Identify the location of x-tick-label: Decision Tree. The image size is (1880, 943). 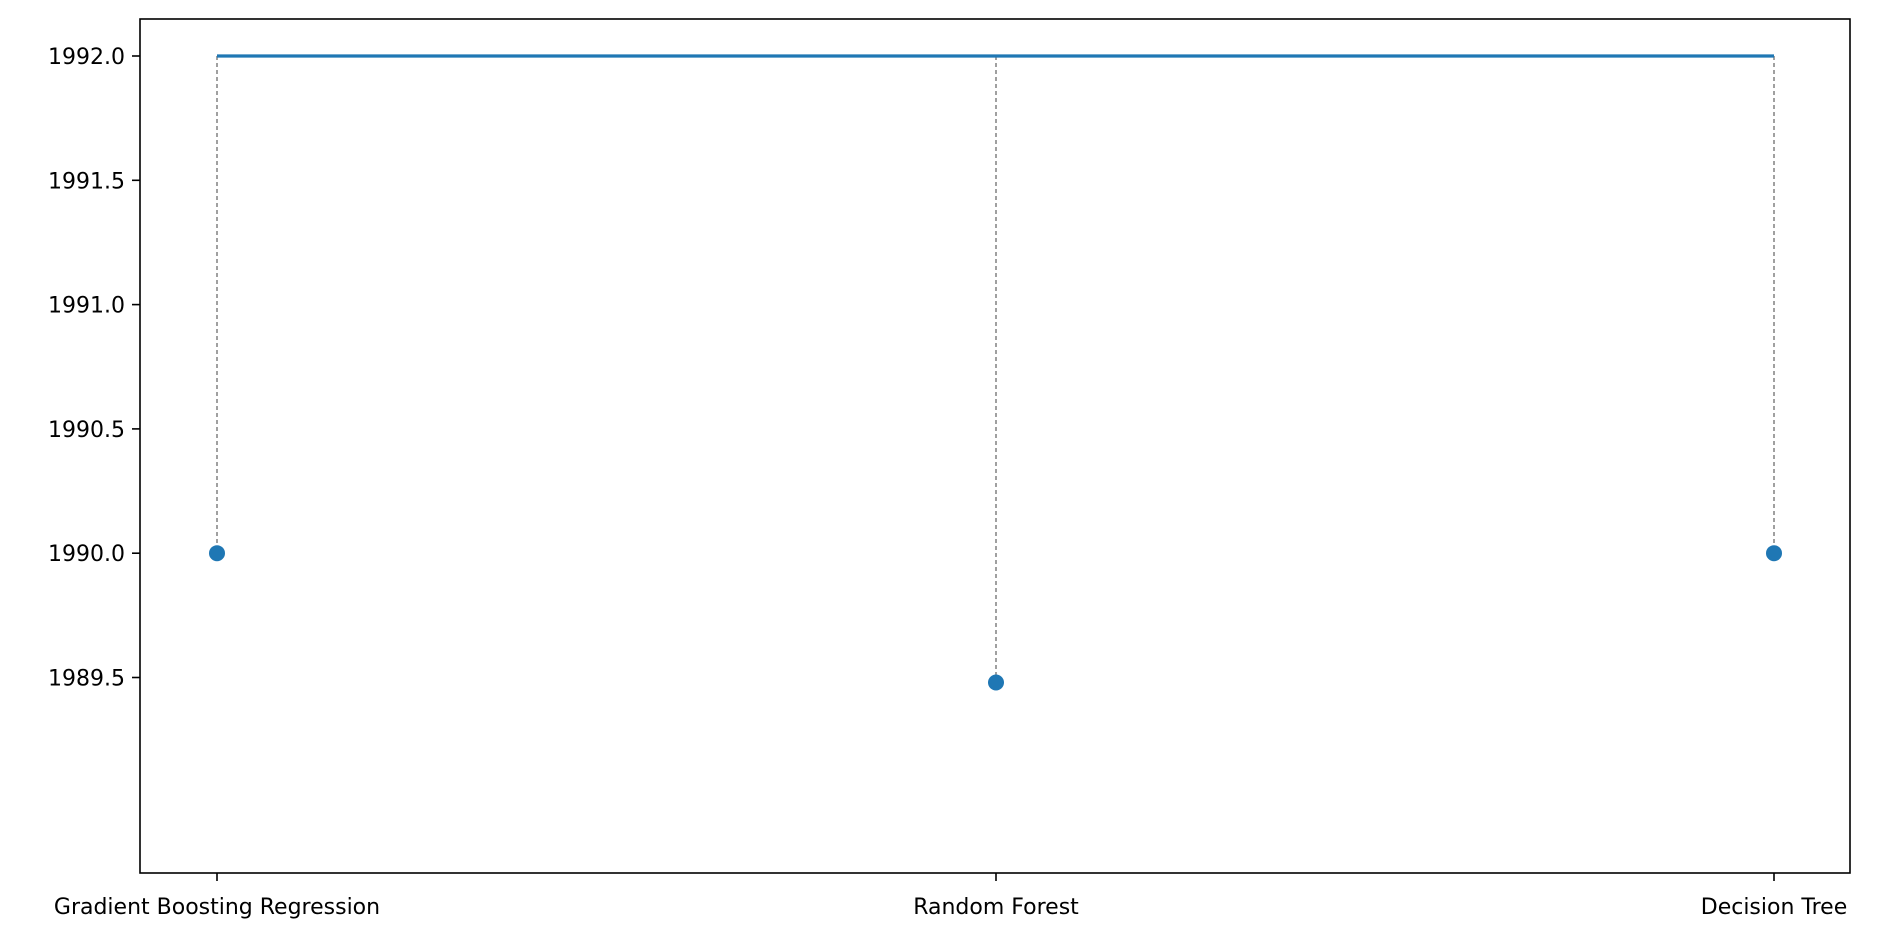
(1774, 907).